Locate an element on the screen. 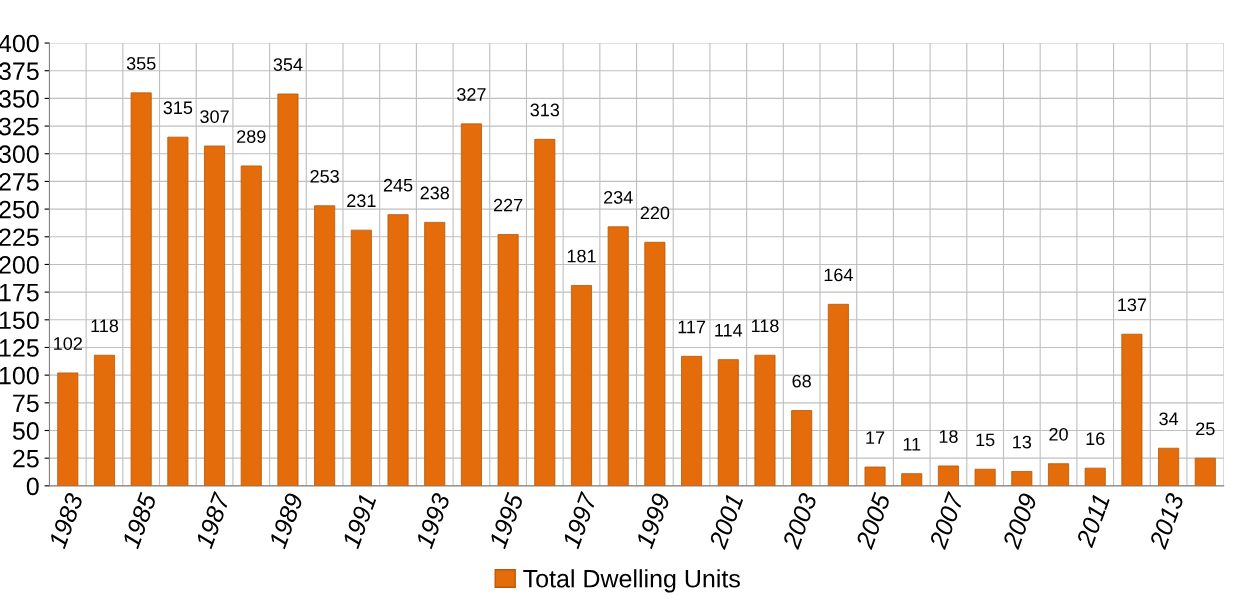  data-label: 307 is located at coordinates (214, 116).